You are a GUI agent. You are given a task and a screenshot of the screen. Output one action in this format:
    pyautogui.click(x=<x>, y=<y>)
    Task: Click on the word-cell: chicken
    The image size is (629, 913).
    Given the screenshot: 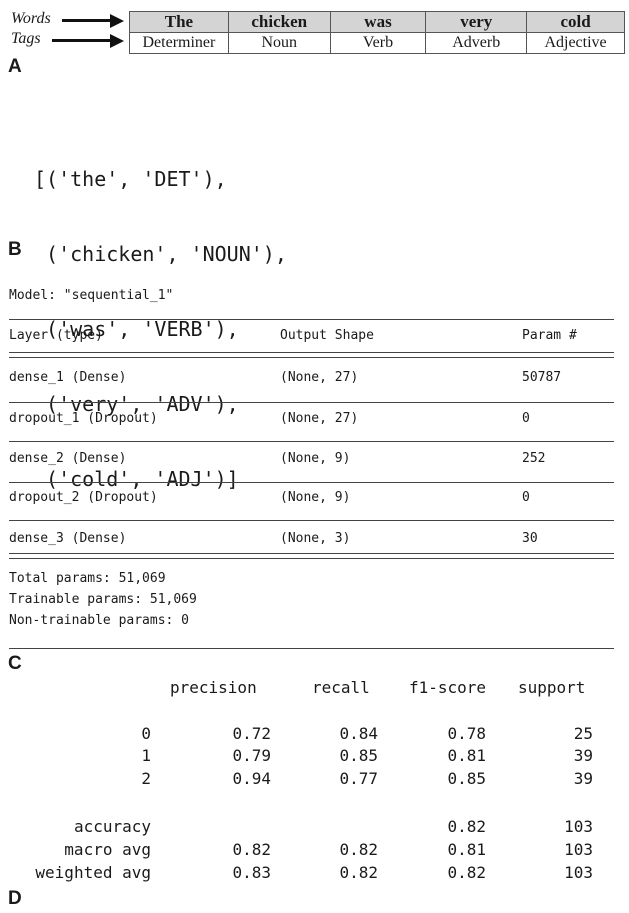 What is the action you would take?
    pyautogui.click(x=279, y=22)
    